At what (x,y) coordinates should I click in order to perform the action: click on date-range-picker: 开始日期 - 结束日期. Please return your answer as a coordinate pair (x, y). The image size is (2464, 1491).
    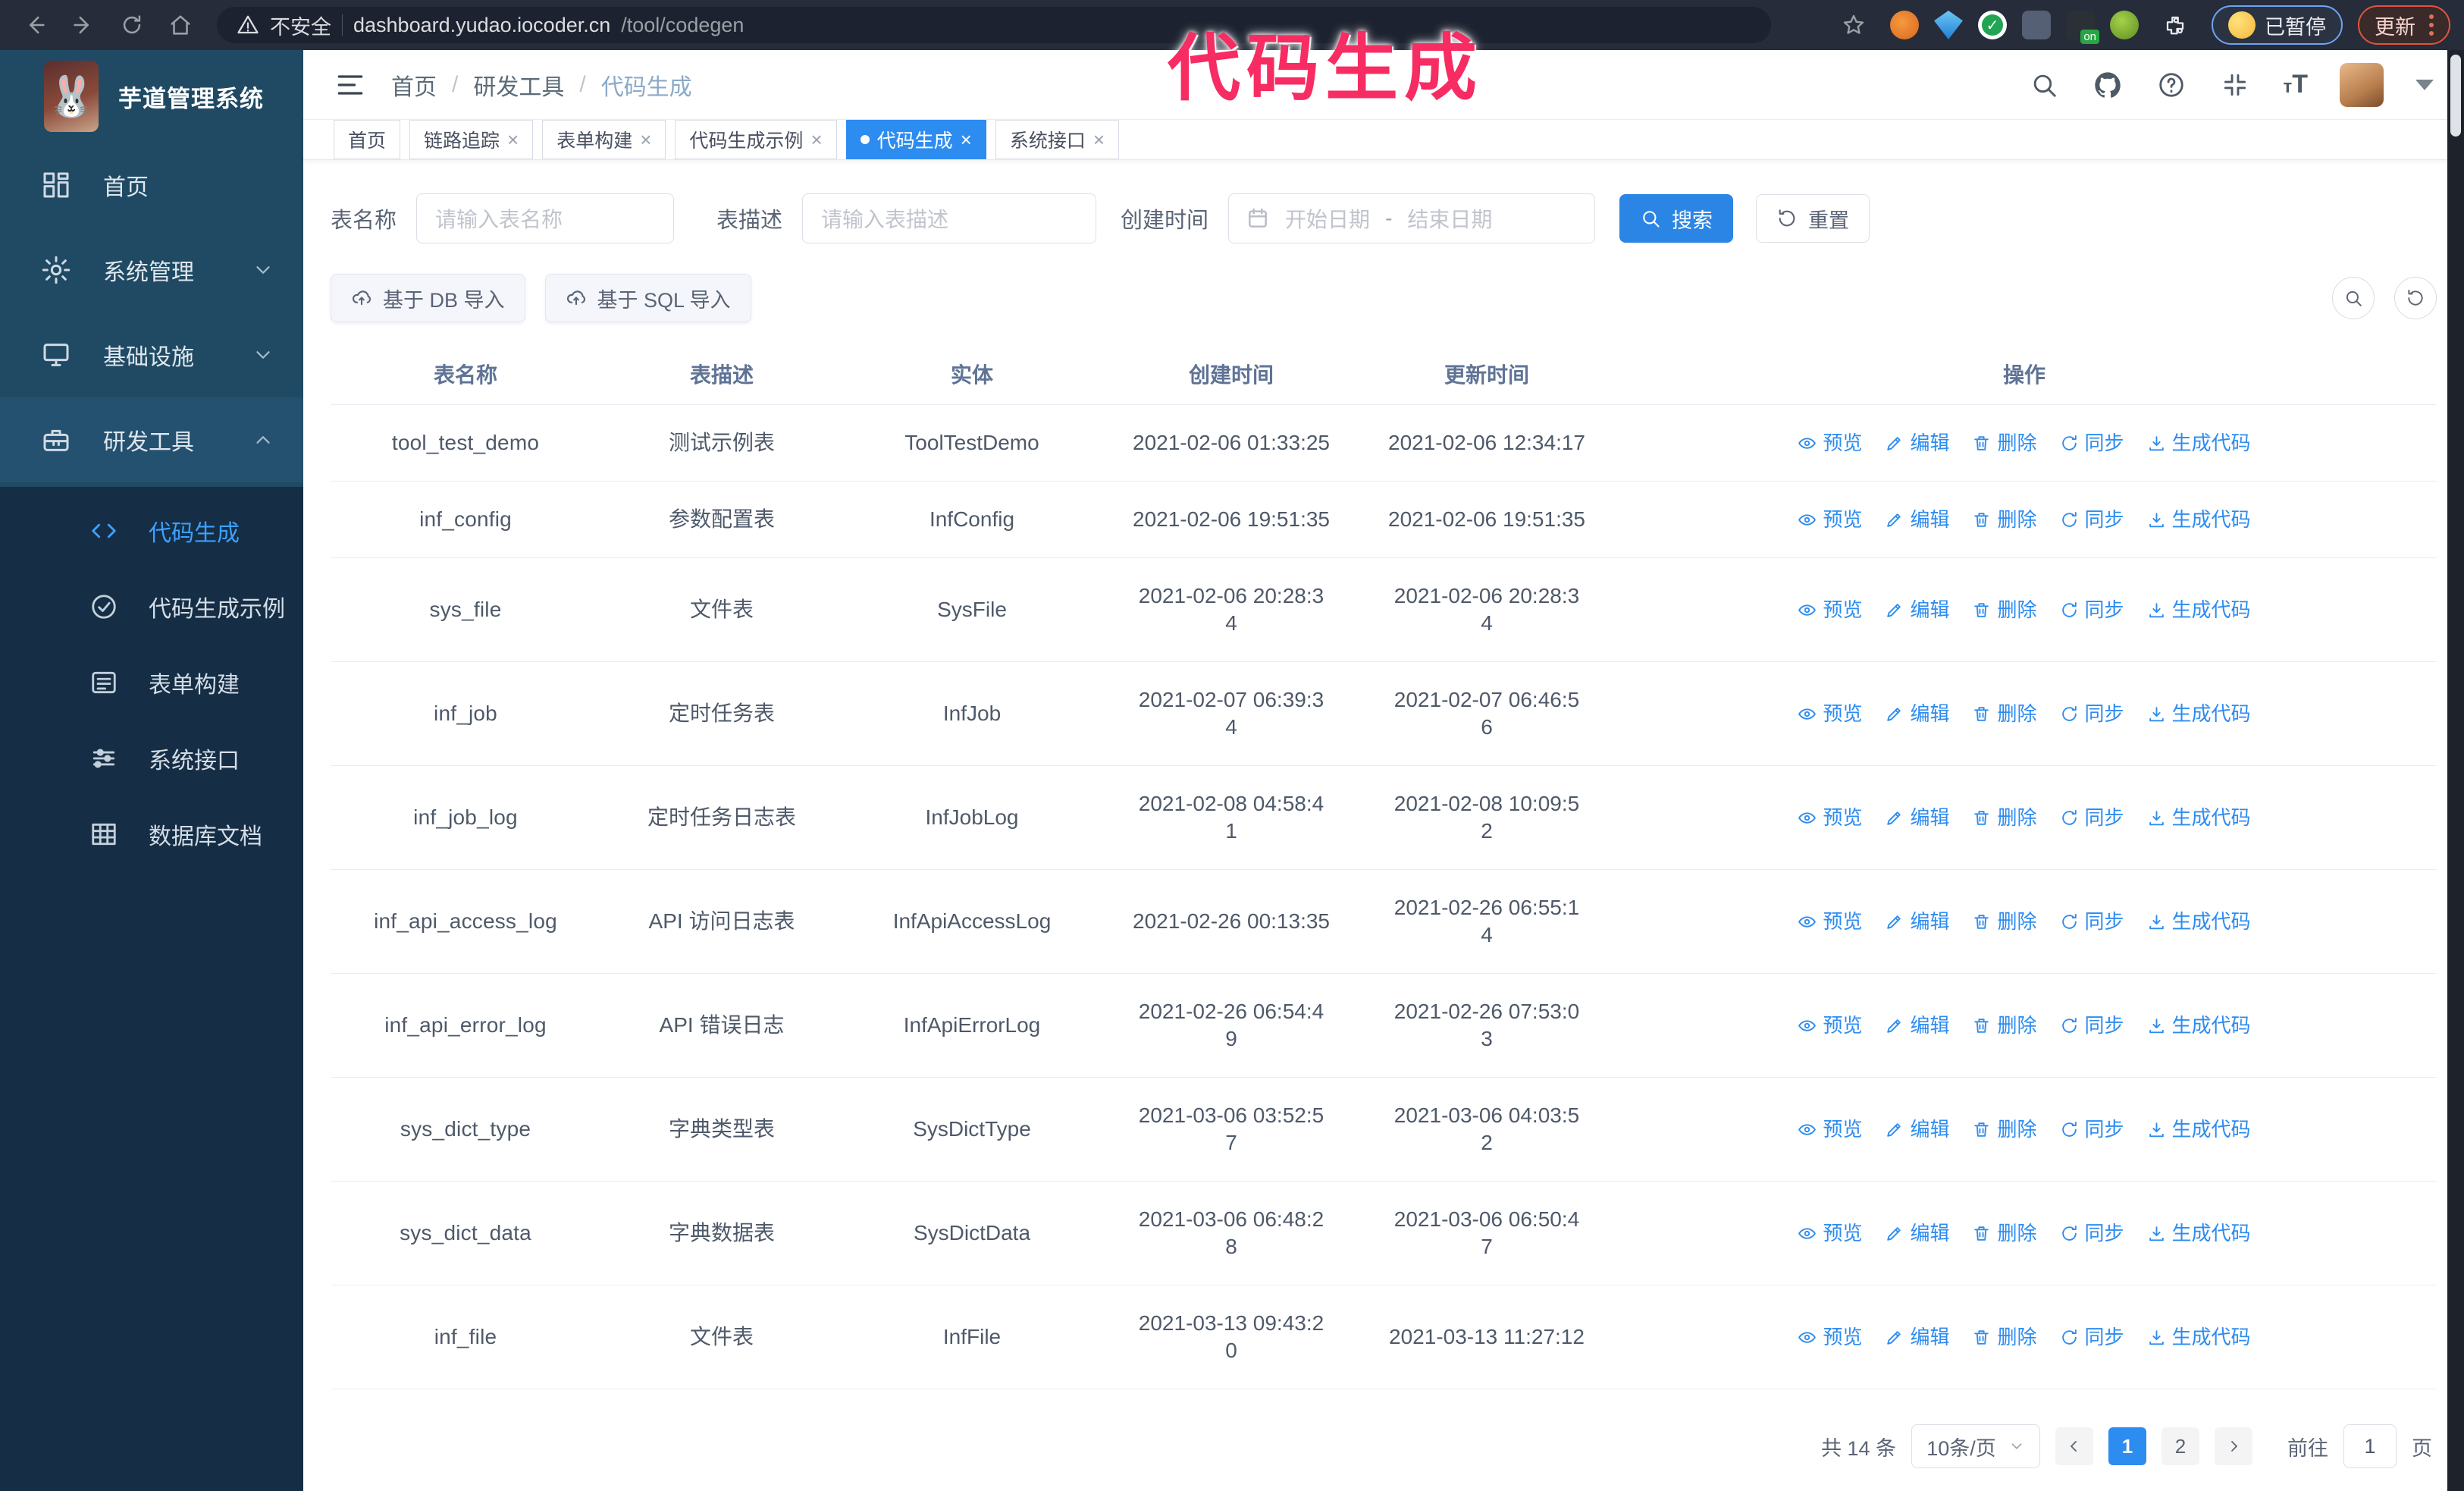
    Looking at the image, I should click on (1412, 218).